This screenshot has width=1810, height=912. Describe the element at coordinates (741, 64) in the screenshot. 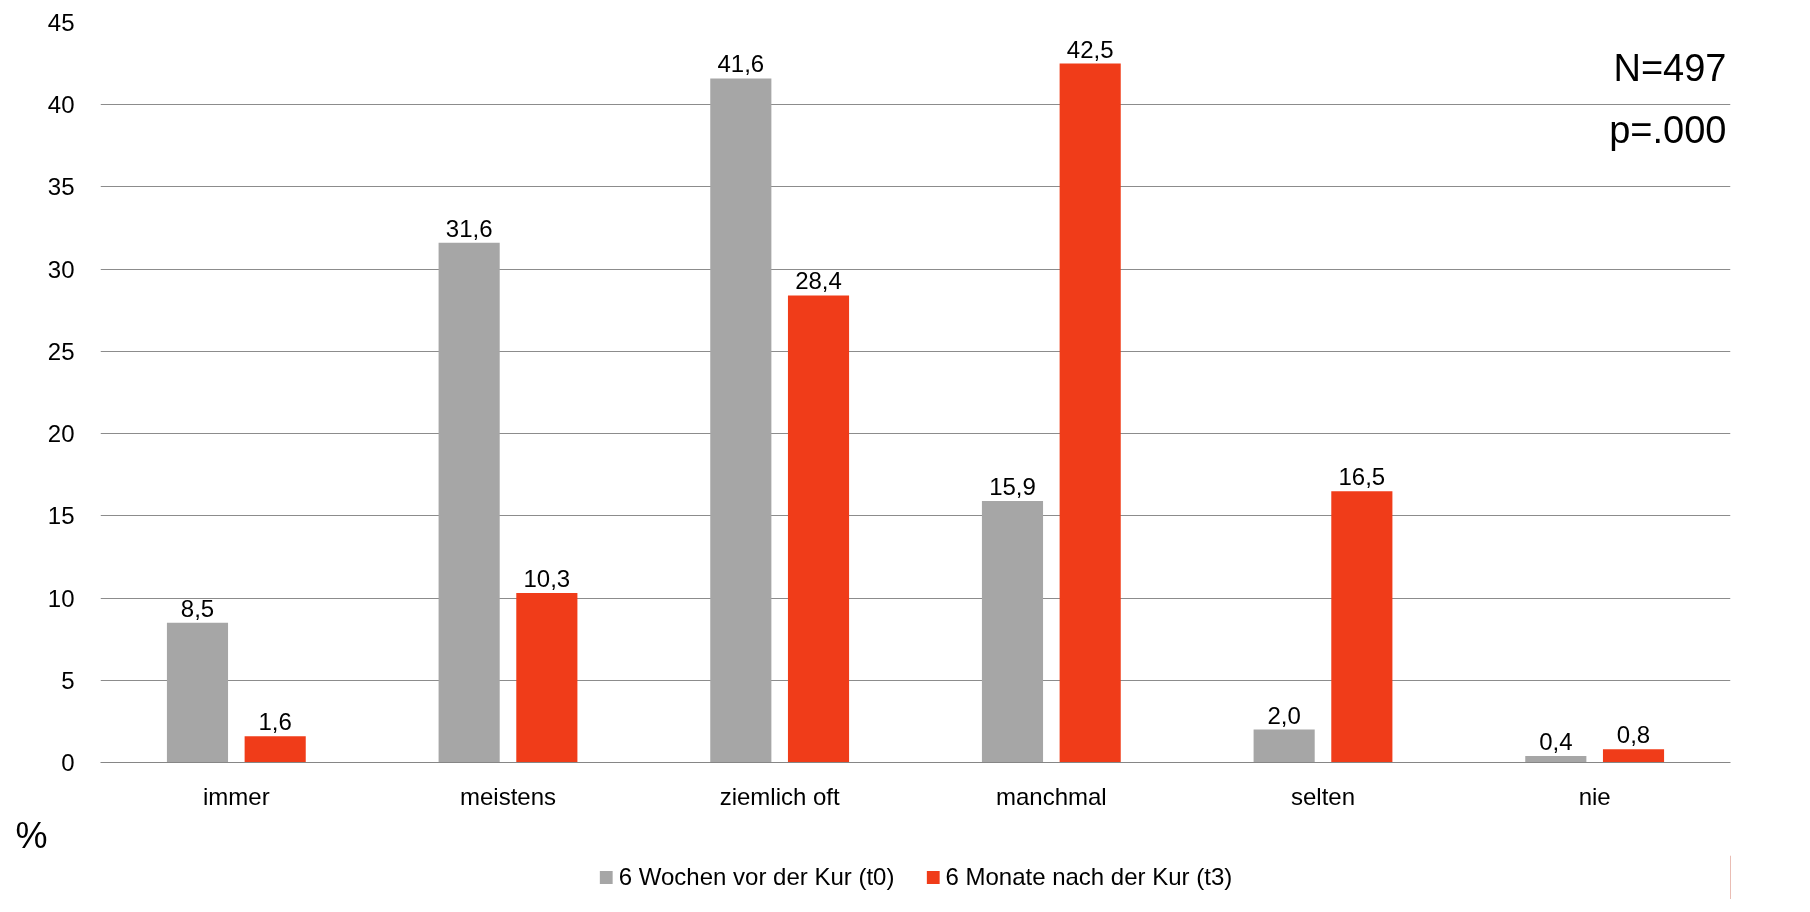

I see `data-label: 41,6` at that location.